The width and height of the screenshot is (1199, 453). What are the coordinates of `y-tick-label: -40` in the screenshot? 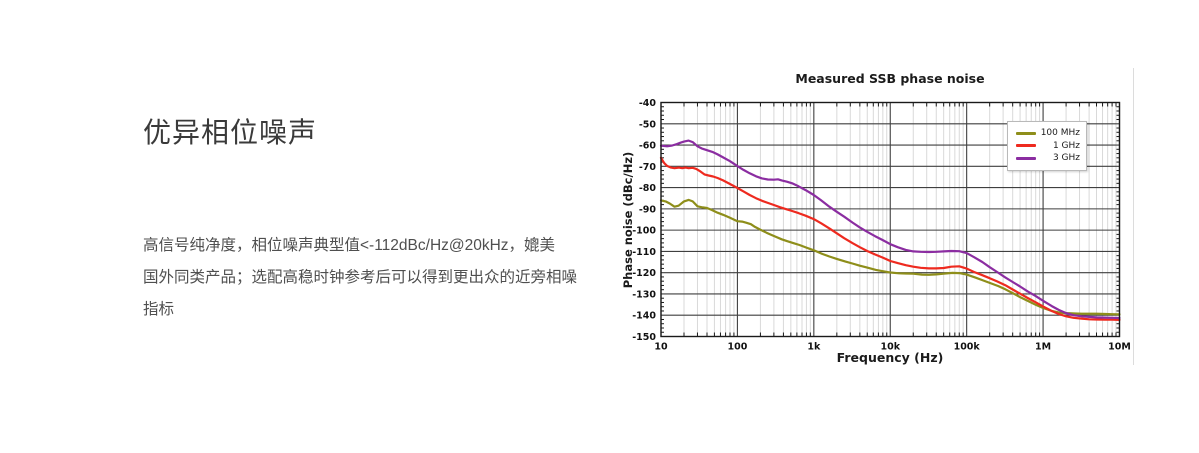 It's located at (648, 103).